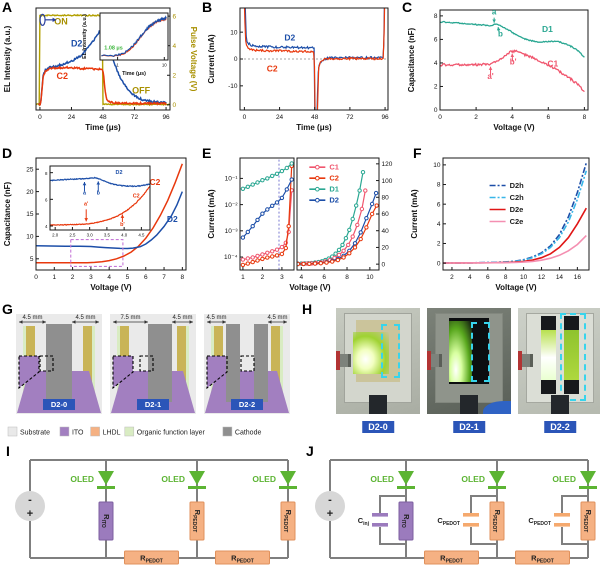 The height and width of the screenshot is (574, 600). Describe the element at coordinates (382, 520) in the screenshot. I see `capacitor-C-inj: Cinj` at that location.